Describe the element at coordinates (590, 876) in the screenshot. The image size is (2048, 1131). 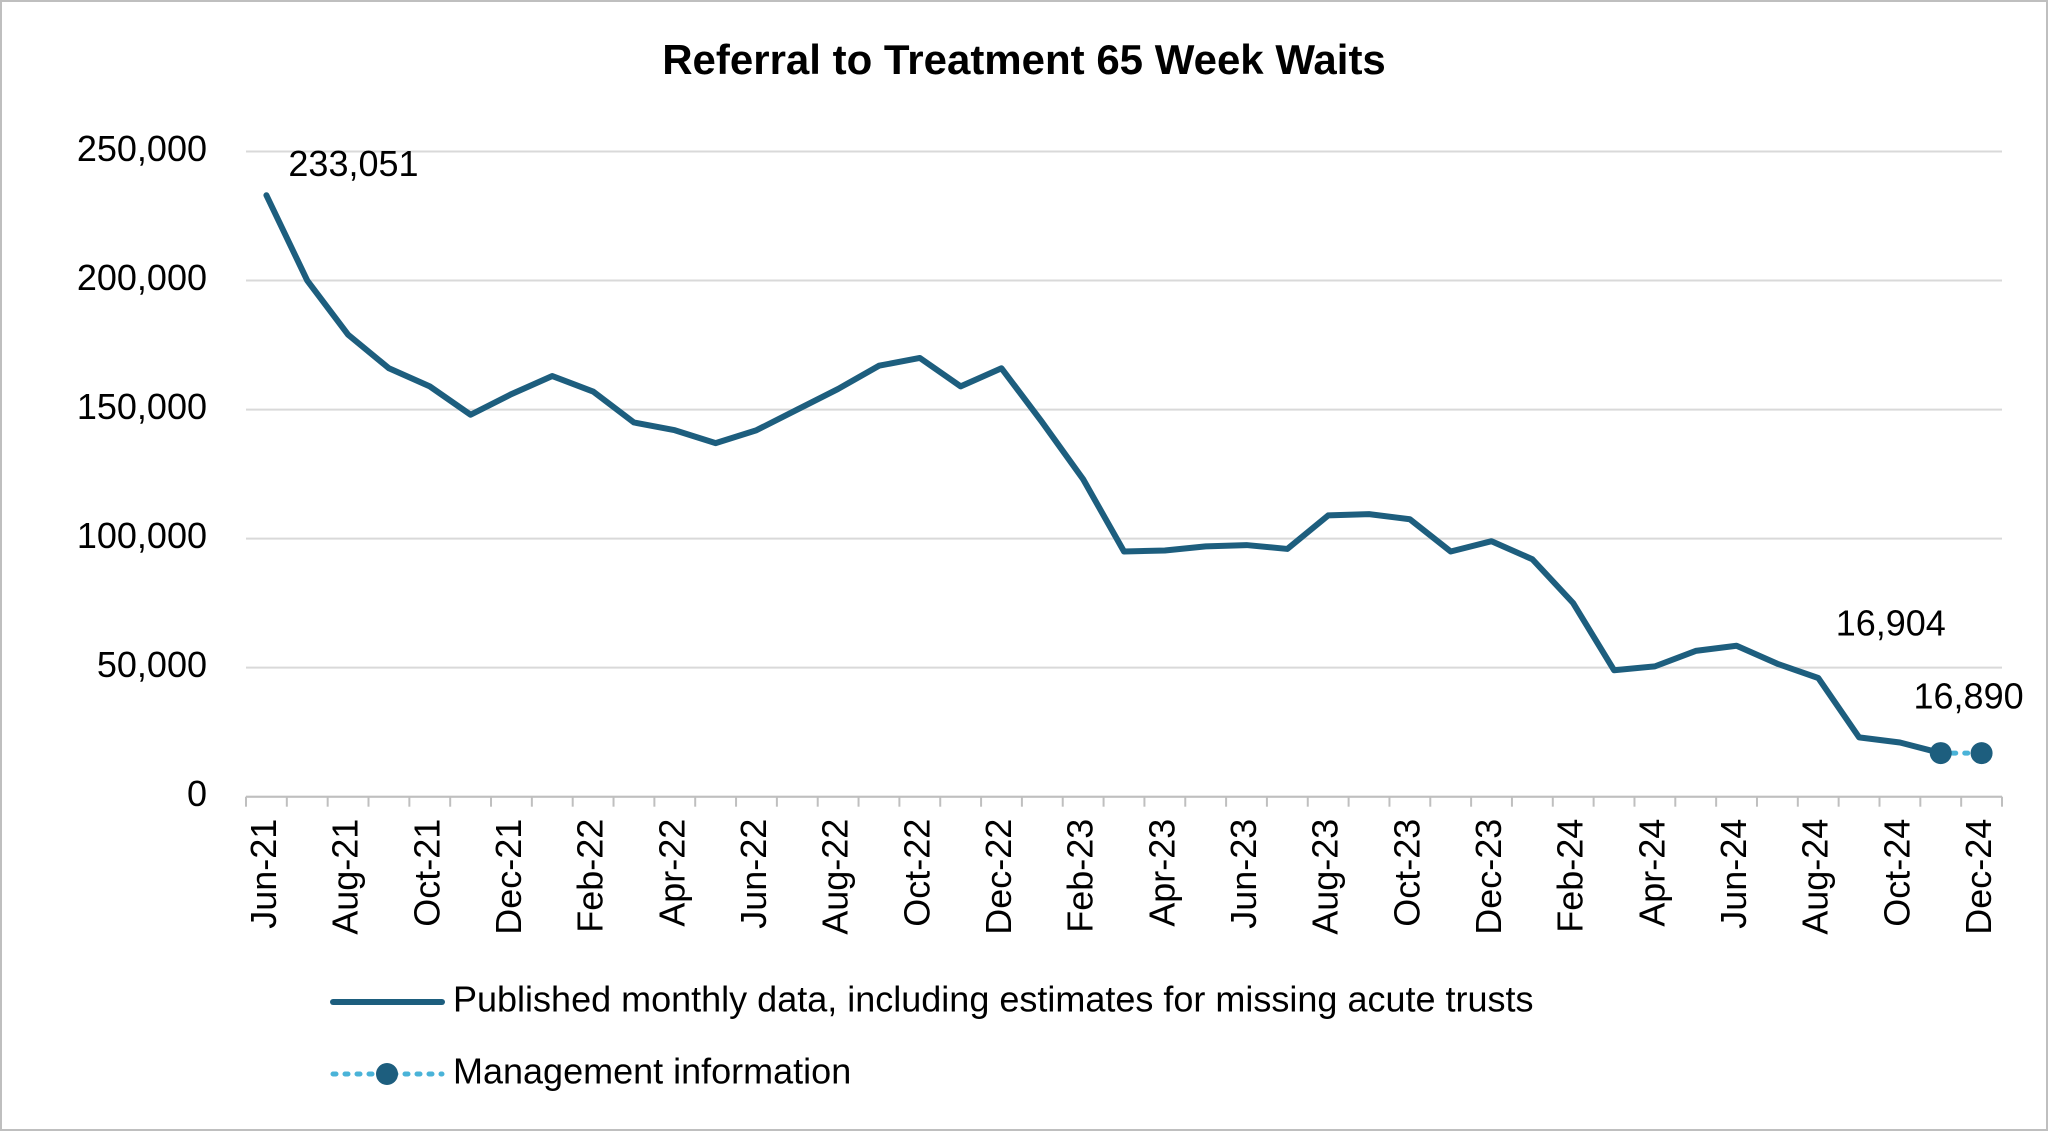
I see `x-tick-label: Feb-22` at that location.